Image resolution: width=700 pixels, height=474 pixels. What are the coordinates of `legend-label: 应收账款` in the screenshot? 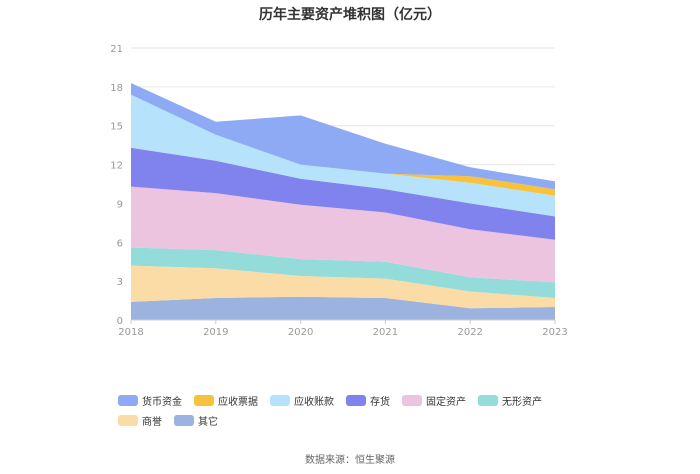 It's located at (314, 402).